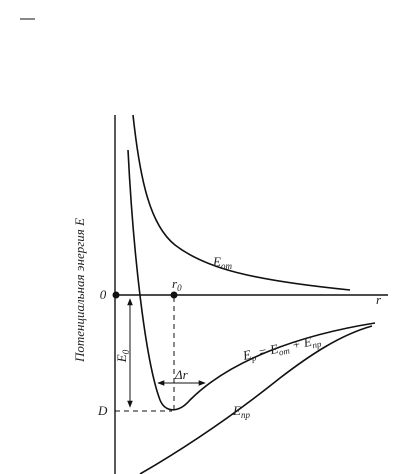  What do you see at coordinates (102, 410) in the screenshot?
I see `depth-label: D` at bounding box center [102, 410].